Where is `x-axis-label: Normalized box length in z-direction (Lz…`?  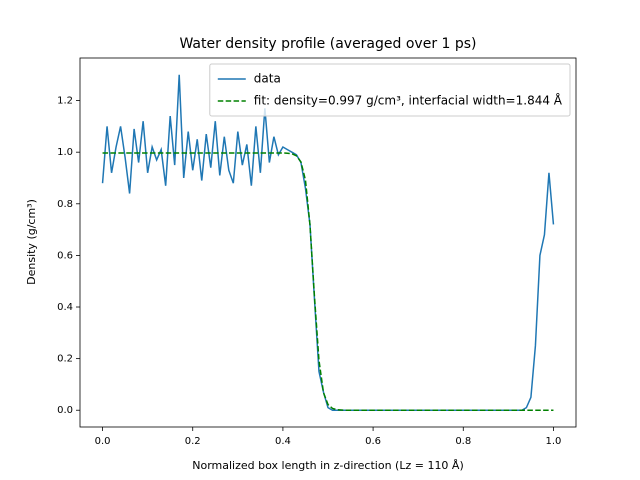
x-axis-label: Normalized box length in z-direction (Lz… is located at coordinates (328, 465).